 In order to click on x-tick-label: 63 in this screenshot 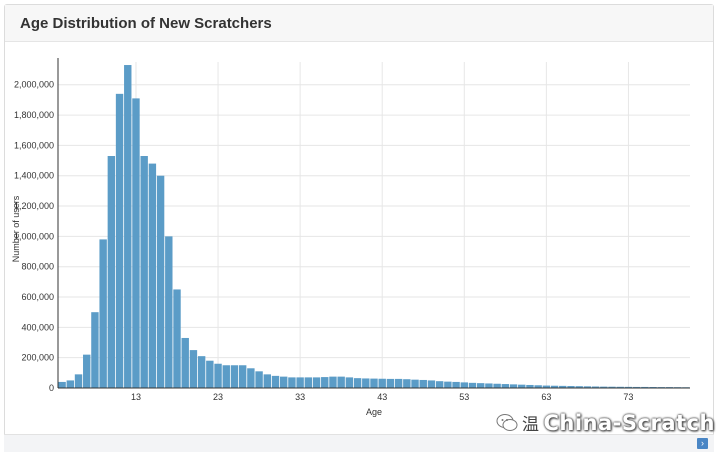, I will do `click(546, 397)`.